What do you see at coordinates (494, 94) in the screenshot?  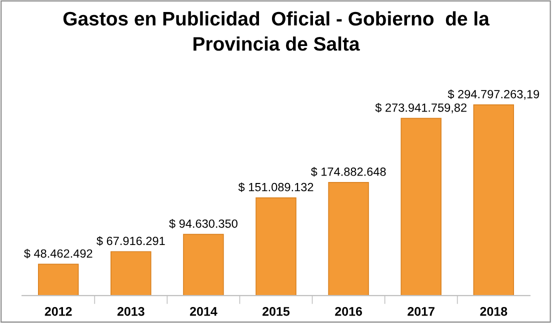 I see `data-label: $ 294.797.263,19` at bounding box center [494, 94].